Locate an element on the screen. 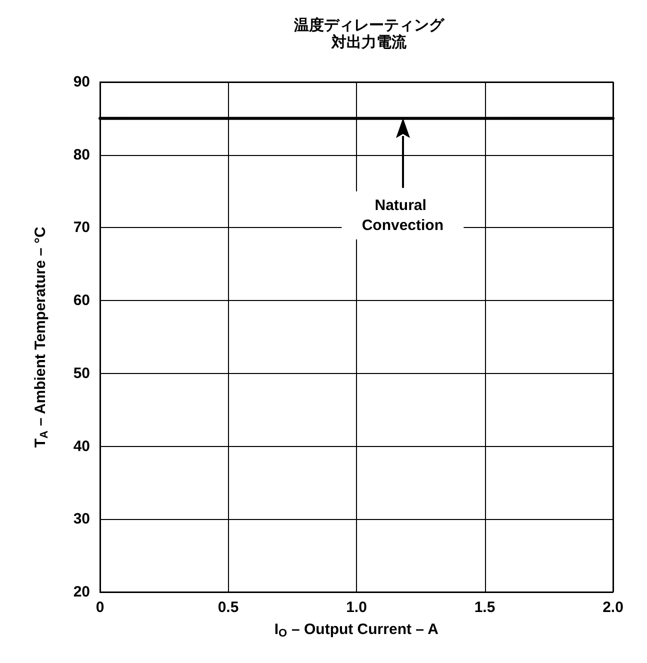 This screenshot has width=647, height=663. y-tick-label: 40 is located at coordinates (81, 446).